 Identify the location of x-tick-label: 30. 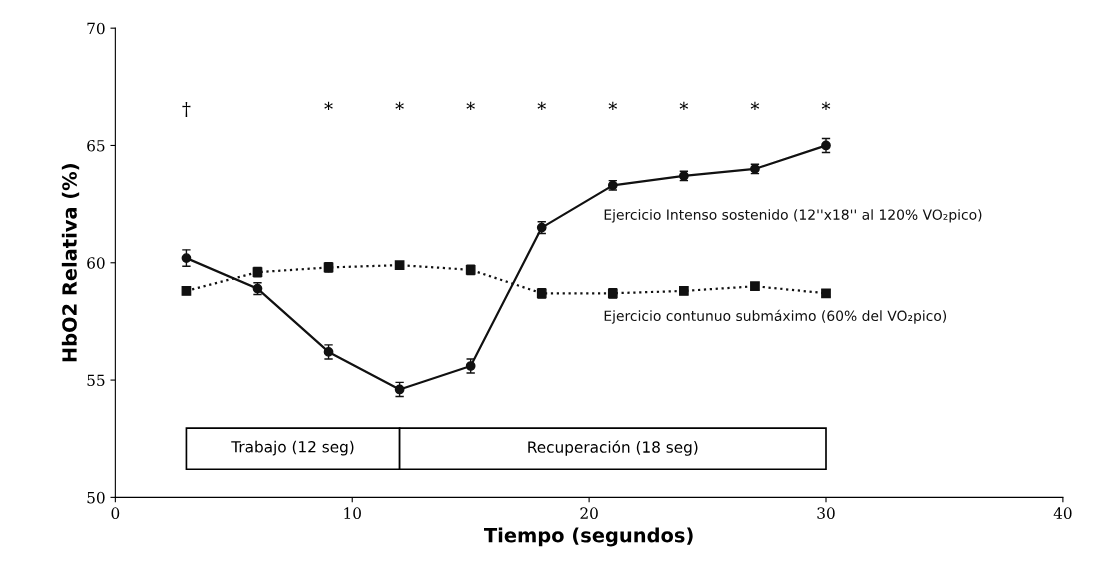
(826, 513).